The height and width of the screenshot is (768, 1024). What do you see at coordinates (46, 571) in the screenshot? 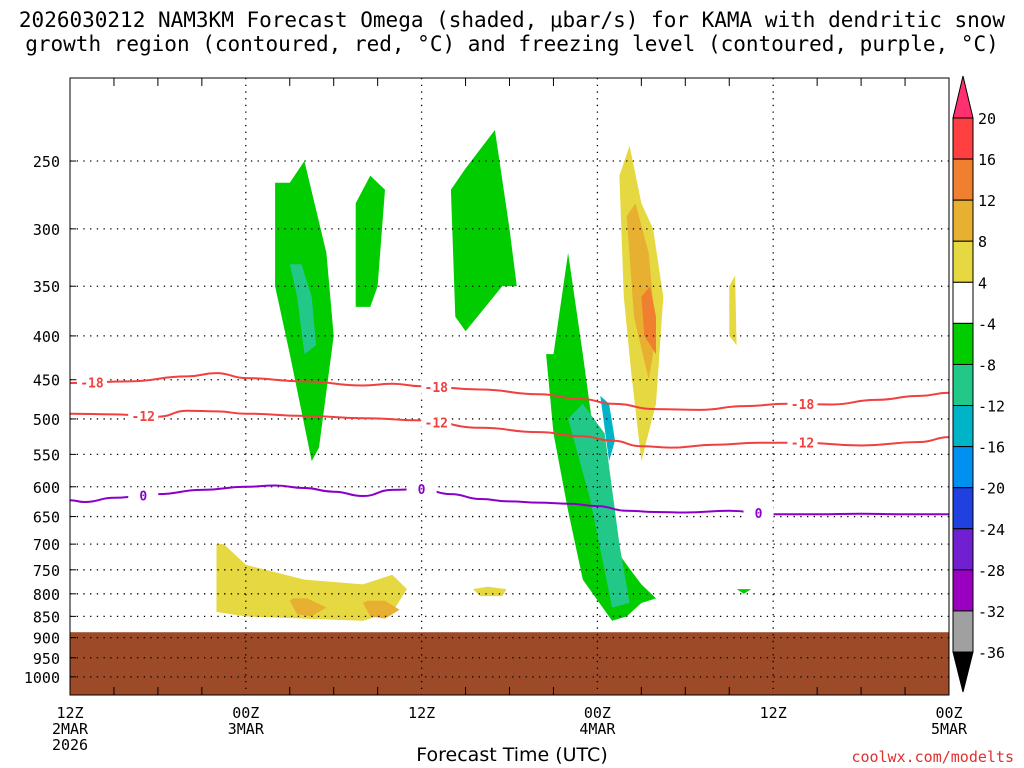
I see `y-tick-label: 750` at bounding box center [46, 571].